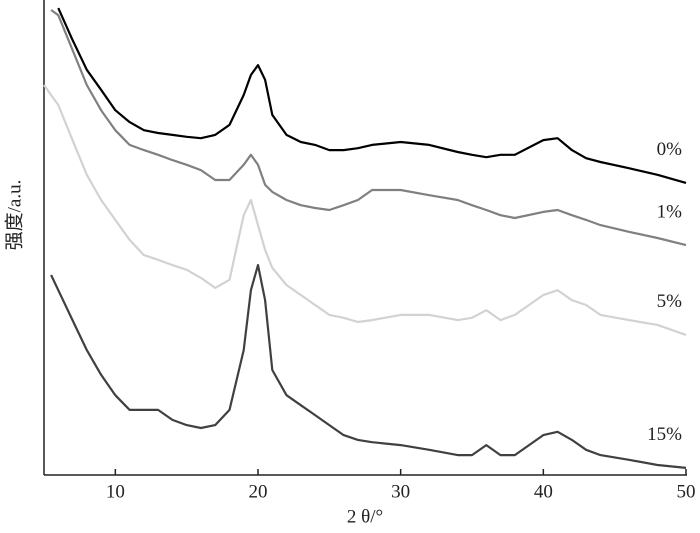 Image resolution: width=700 pixels, height=533 pixels. Describe the element at coordinates (365, 516) in the screenshot. I see `x-axis-label: 2 θ/°` at that location.